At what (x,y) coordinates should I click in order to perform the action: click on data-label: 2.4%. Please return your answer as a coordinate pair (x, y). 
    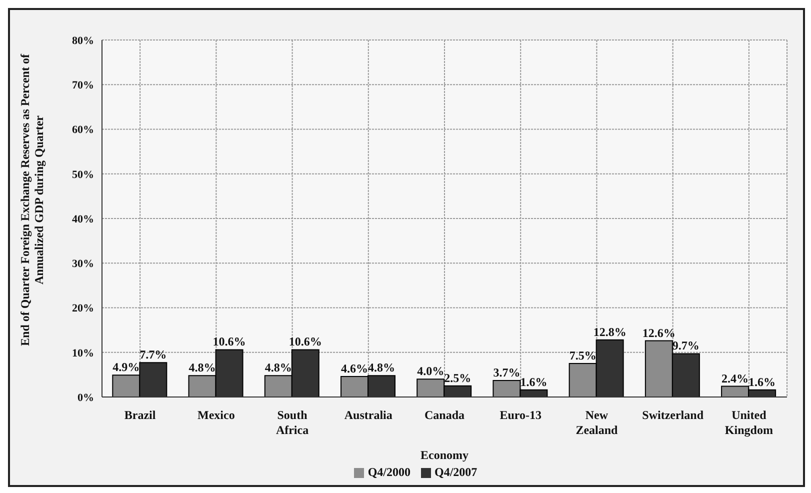
    Looking at the image, I should click on (735, 378).